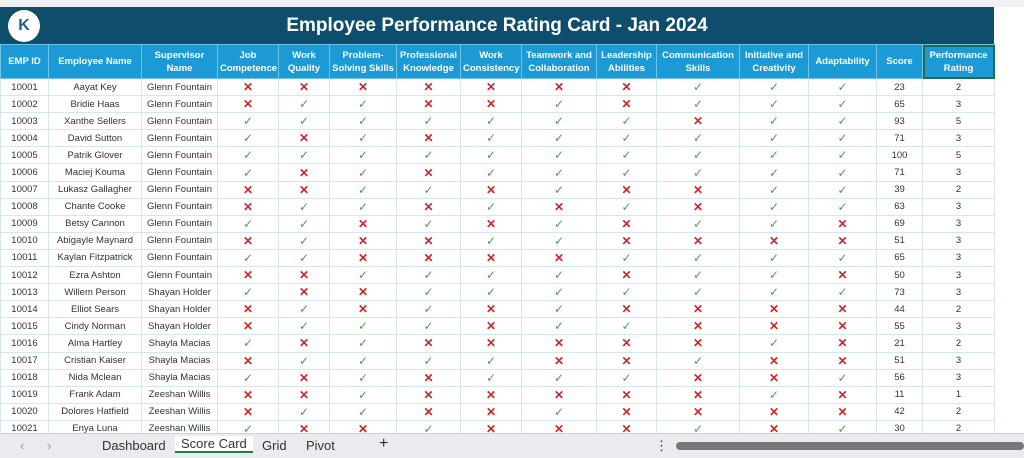 The height and width of the screenshot is (458, 1024). What do you see at coordinates (49, 445) in the screenshot?
I see `next-sheet-button: ›` at bounding box center [49, 445].